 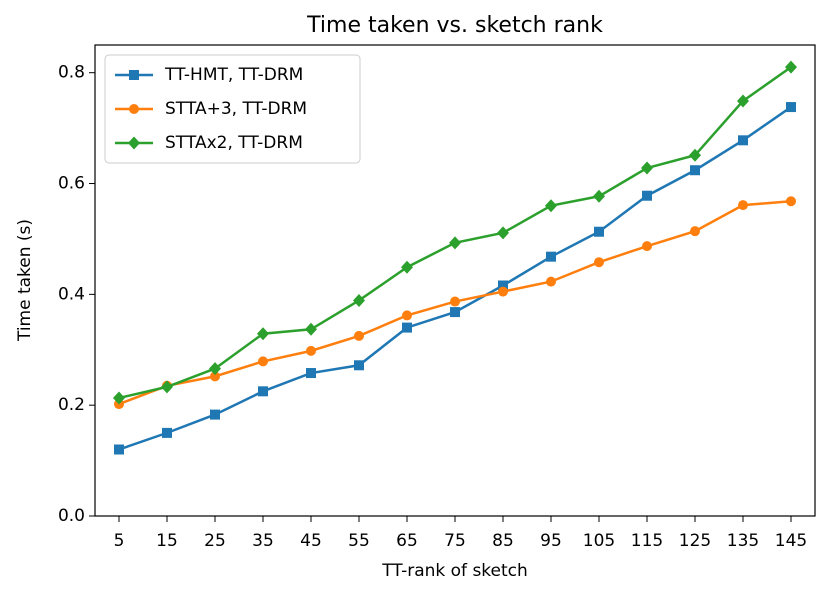 What do you see at coordinates (236, 109) in the screenshot?
I see `legend-label: STTA+3, TT-DRM` at bounding box center [236, 109].